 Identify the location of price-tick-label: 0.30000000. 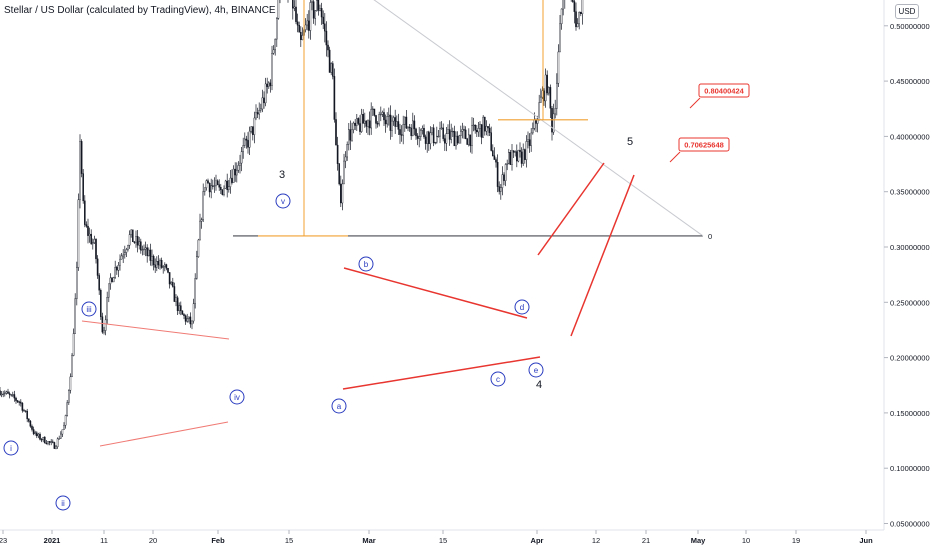
(910, 247).